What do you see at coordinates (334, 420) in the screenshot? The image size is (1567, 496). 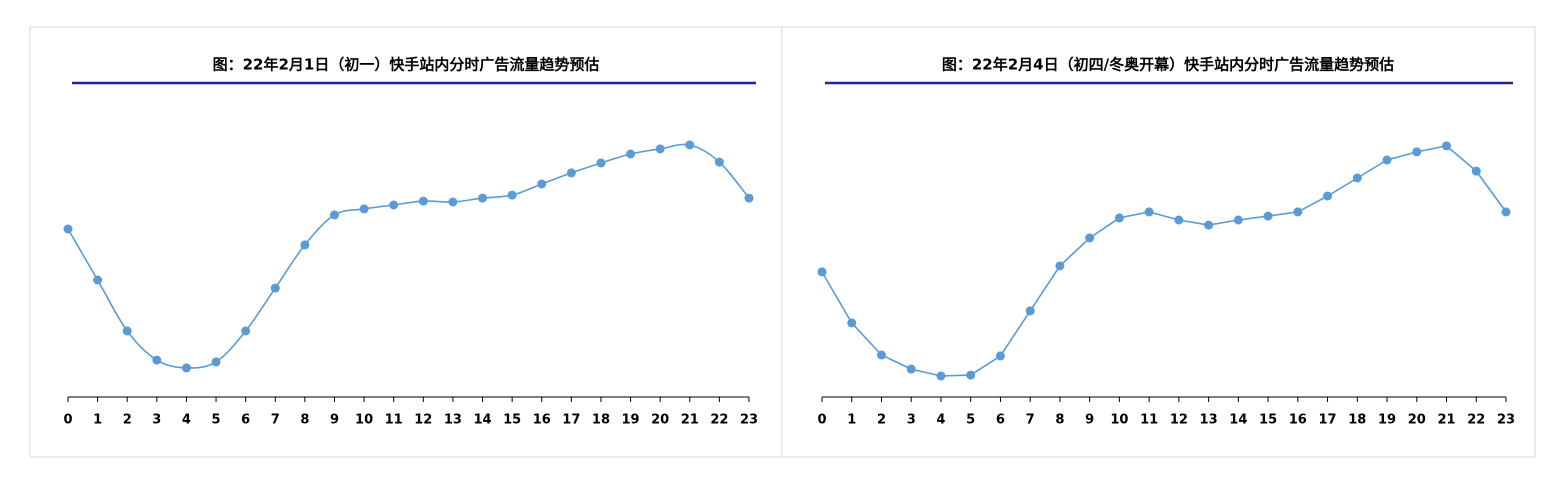 I see `x-tick-label: 9` at bounding box center [334, 420].